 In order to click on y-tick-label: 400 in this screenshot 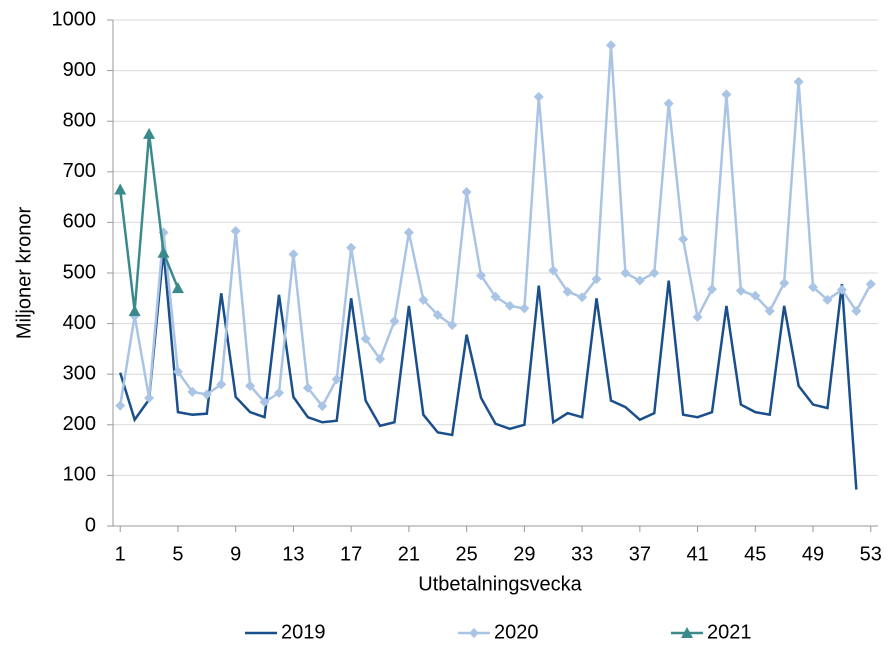, I will do `click(79, 323)`.